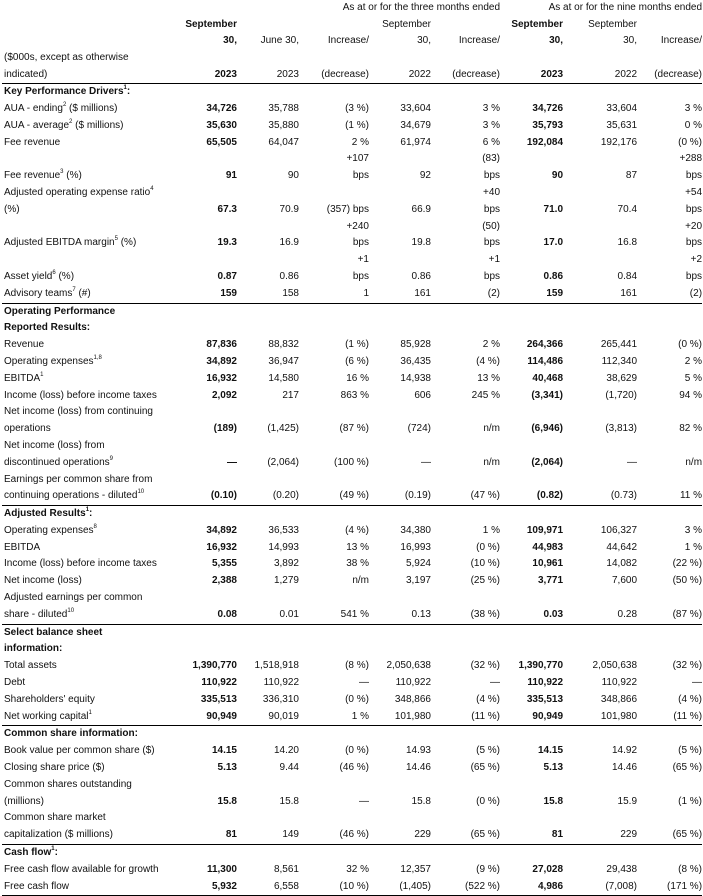 This screenshot has height=896, width=703. What do you see at coordinates (347, 209) in the screenshot?
I see `cell-qoq-change: (357) bps` at bounding box center [347, 209].